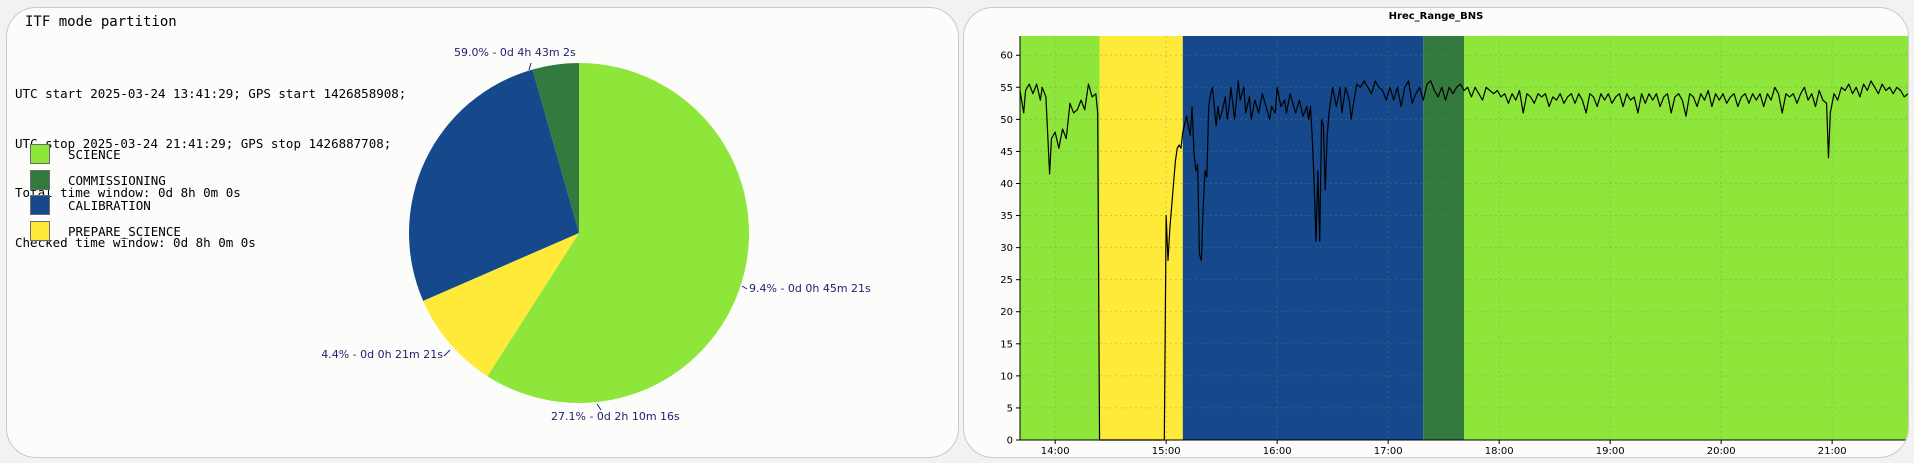  I want to click on mode-band-science, so click(1060, 238).